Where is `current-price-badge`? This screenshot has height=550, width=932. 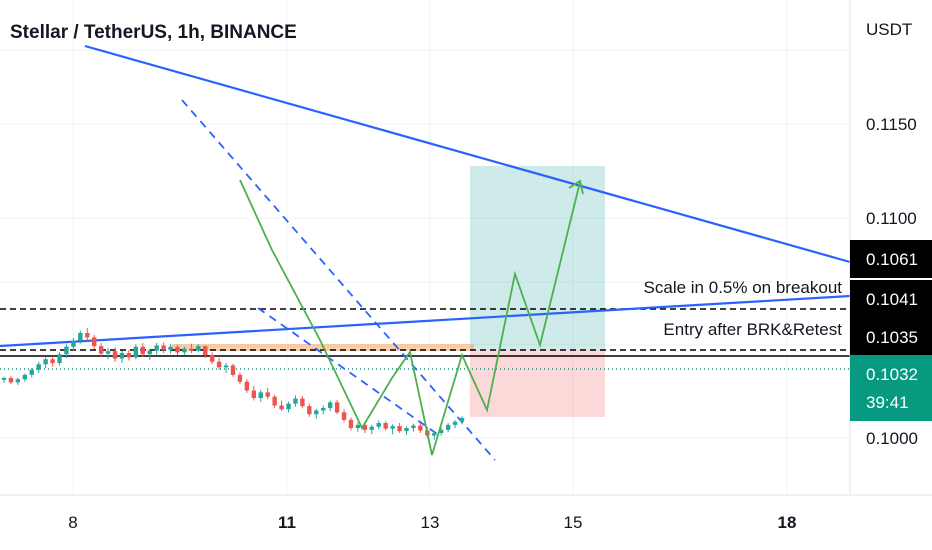
current-price-badge is located at coordinates (891, 388).